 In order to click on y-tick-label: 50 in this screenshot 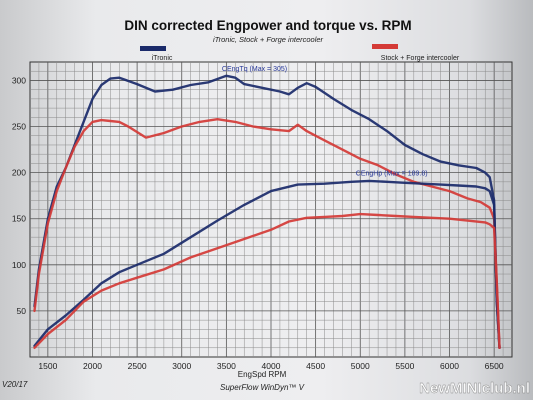, I will do `click(22, 311)`.